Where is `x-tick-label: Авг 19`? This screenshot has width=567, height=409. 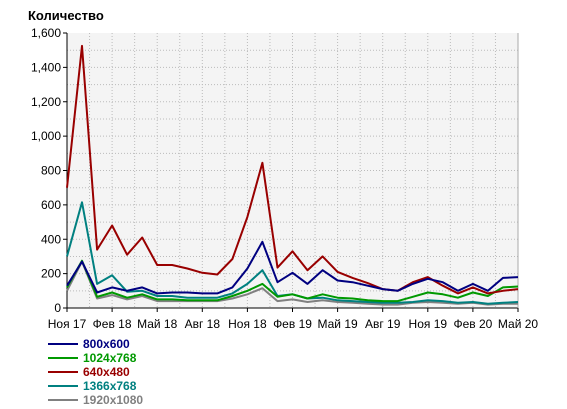
x-tick-label: Авг 19 is located at coordinates (383, 324).